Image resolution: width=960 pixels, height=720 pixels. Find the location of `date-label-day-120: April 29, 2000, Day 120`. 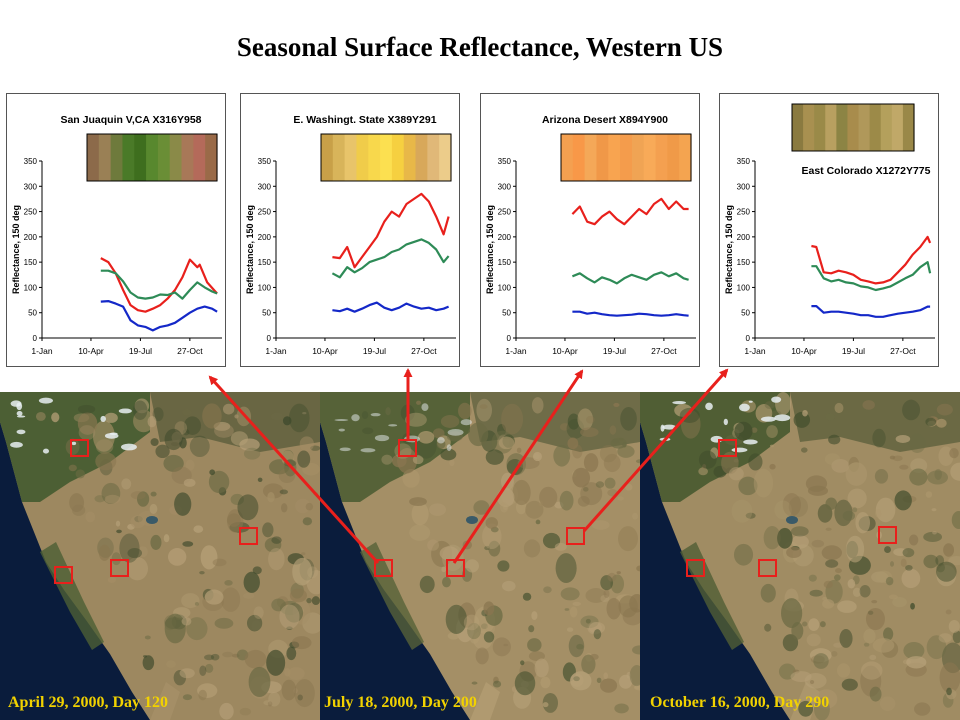

date-label-day-120: April 29, 2000, Day 120 is located at coordinates (88, 702).